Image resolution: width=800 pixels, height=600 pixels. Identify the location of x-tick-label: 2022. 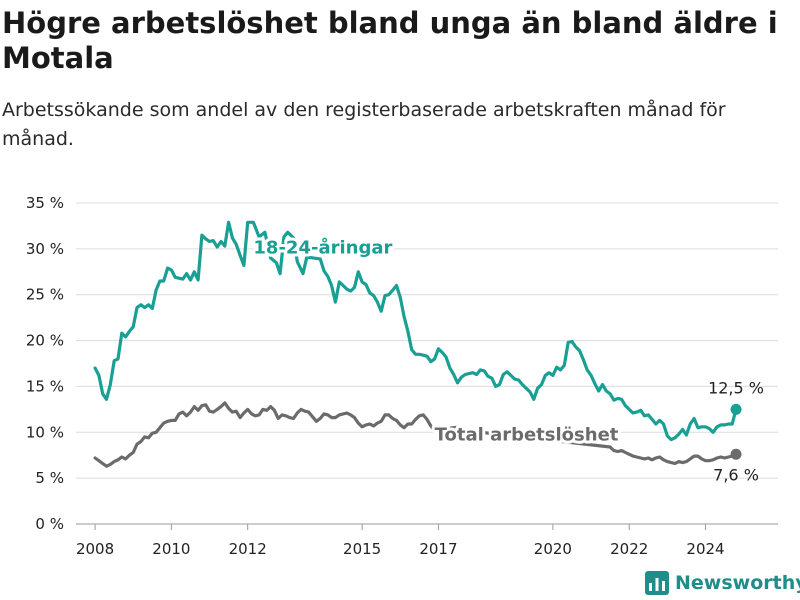
(629, 549).